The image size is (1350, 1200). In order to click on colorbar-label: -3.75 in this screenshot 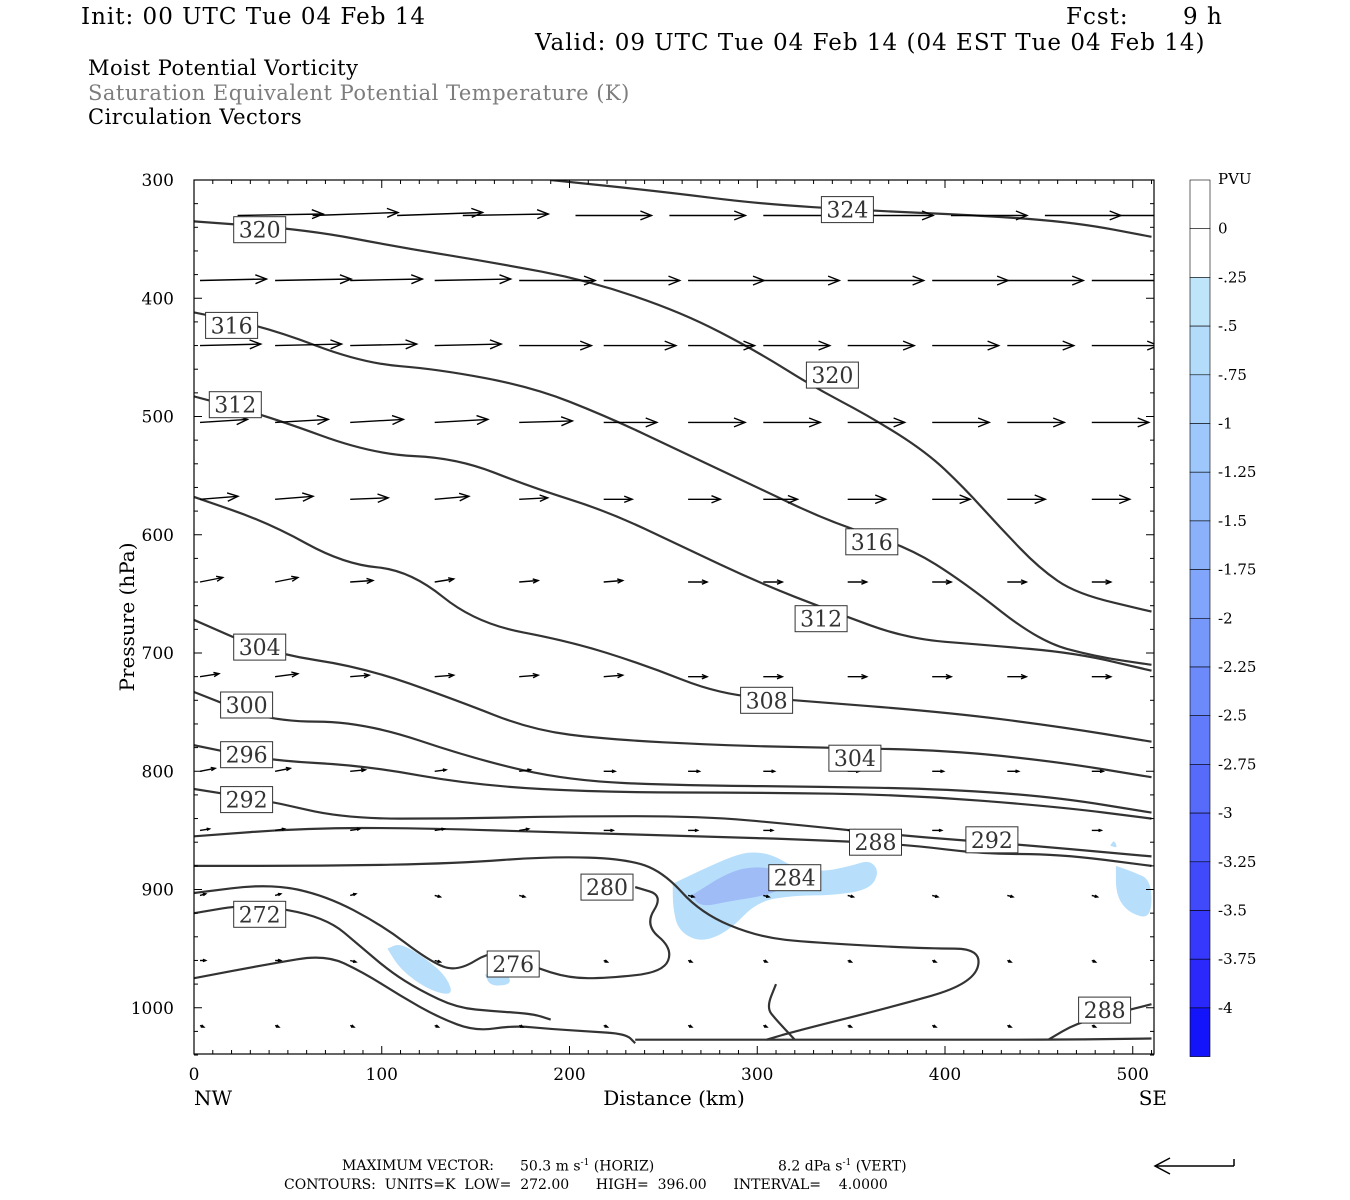, I will do `click(1237, 959)`.